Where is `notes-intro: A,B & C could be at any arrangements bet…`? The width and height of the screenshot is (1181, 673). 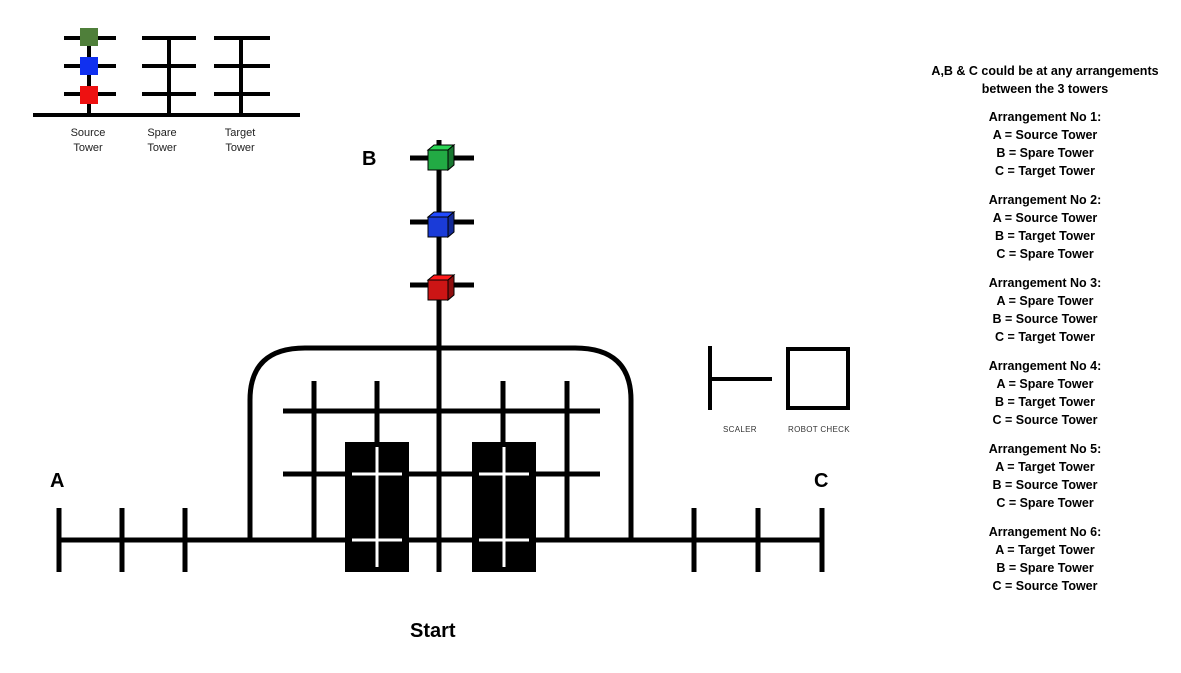
notes-intro: A,B & C could be at any arrangements bet… is located at coordinates (1045, 80).